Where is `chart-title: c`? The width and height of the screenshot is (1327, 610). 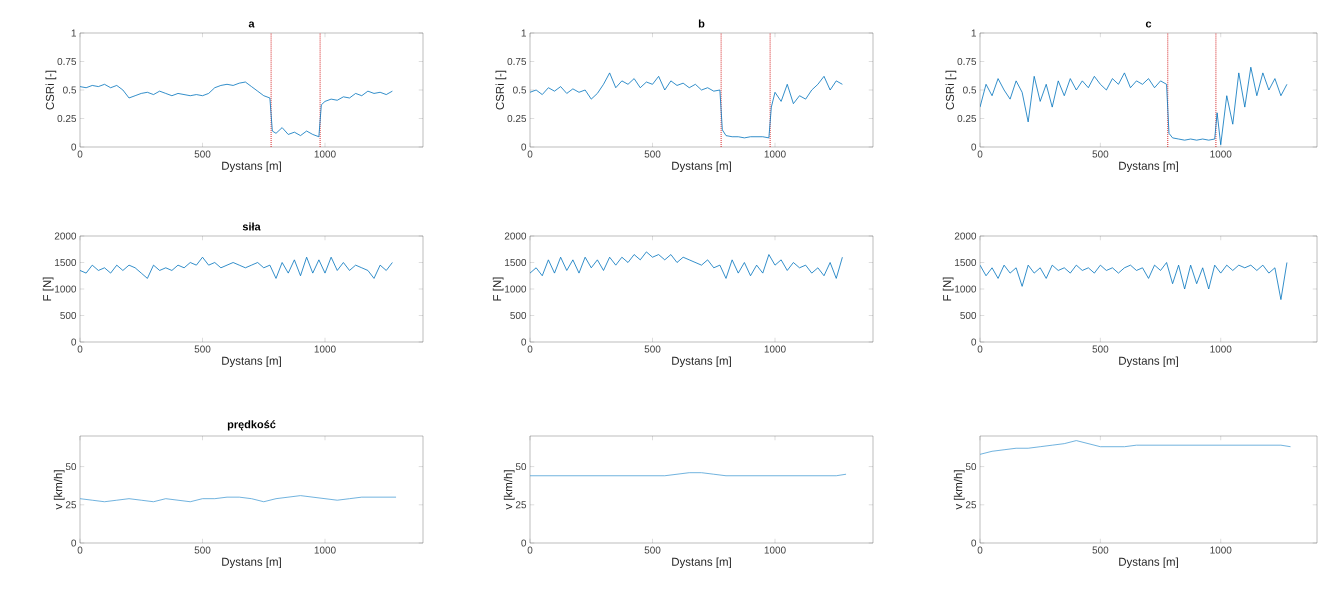 chart-title: c is located at coordinates (1148, 24).